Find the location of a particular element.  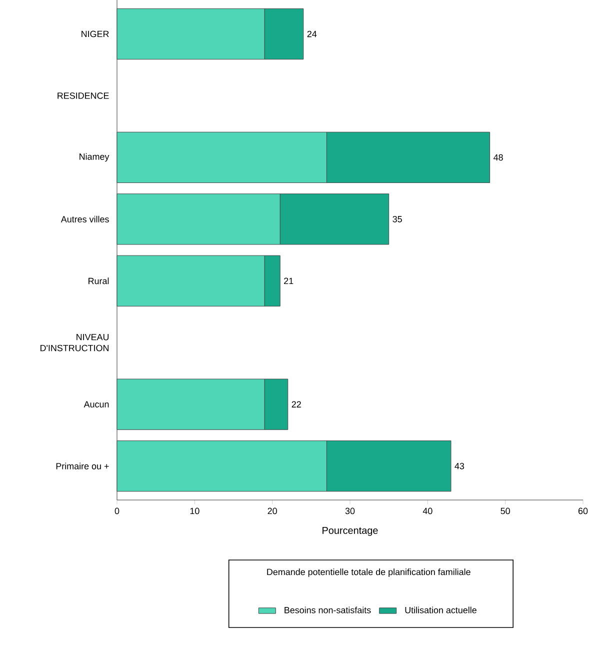

legend-label: Besoins non-satisfaits is located at coordinates (327, 610).